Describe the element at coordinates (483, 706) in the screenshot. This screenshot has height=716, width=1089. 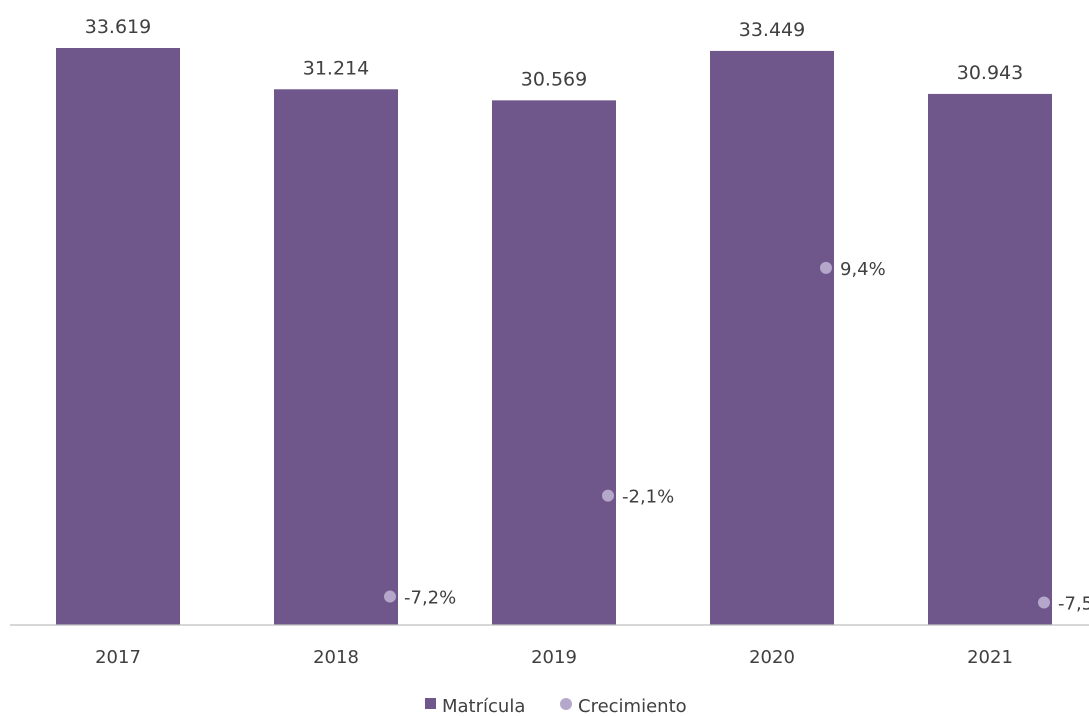
I see `legend-label-matricula: Matrícula` at that location.